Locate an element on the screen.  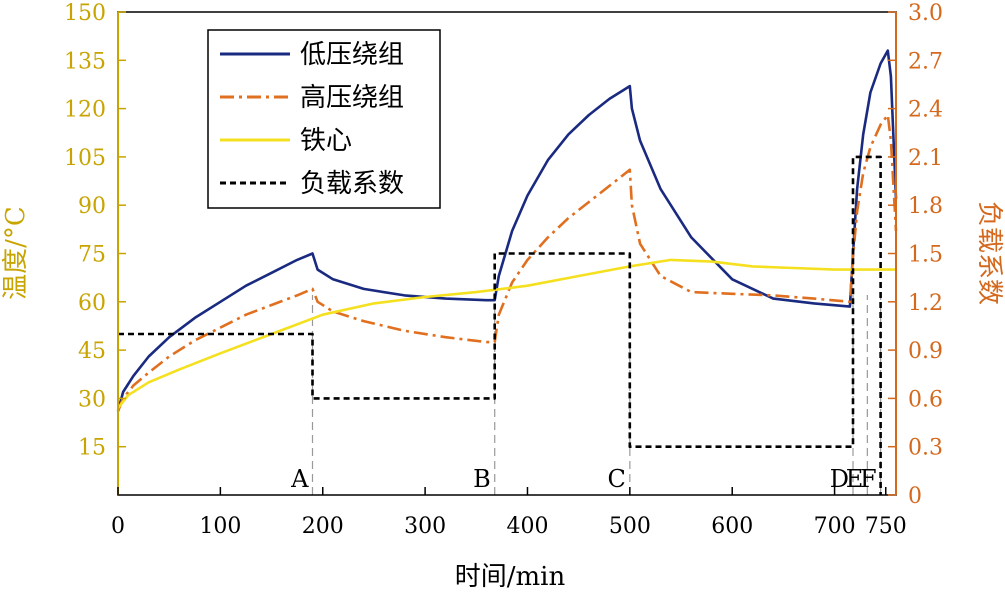
x-tick-label: 750 is located at coordinates (886, 526).